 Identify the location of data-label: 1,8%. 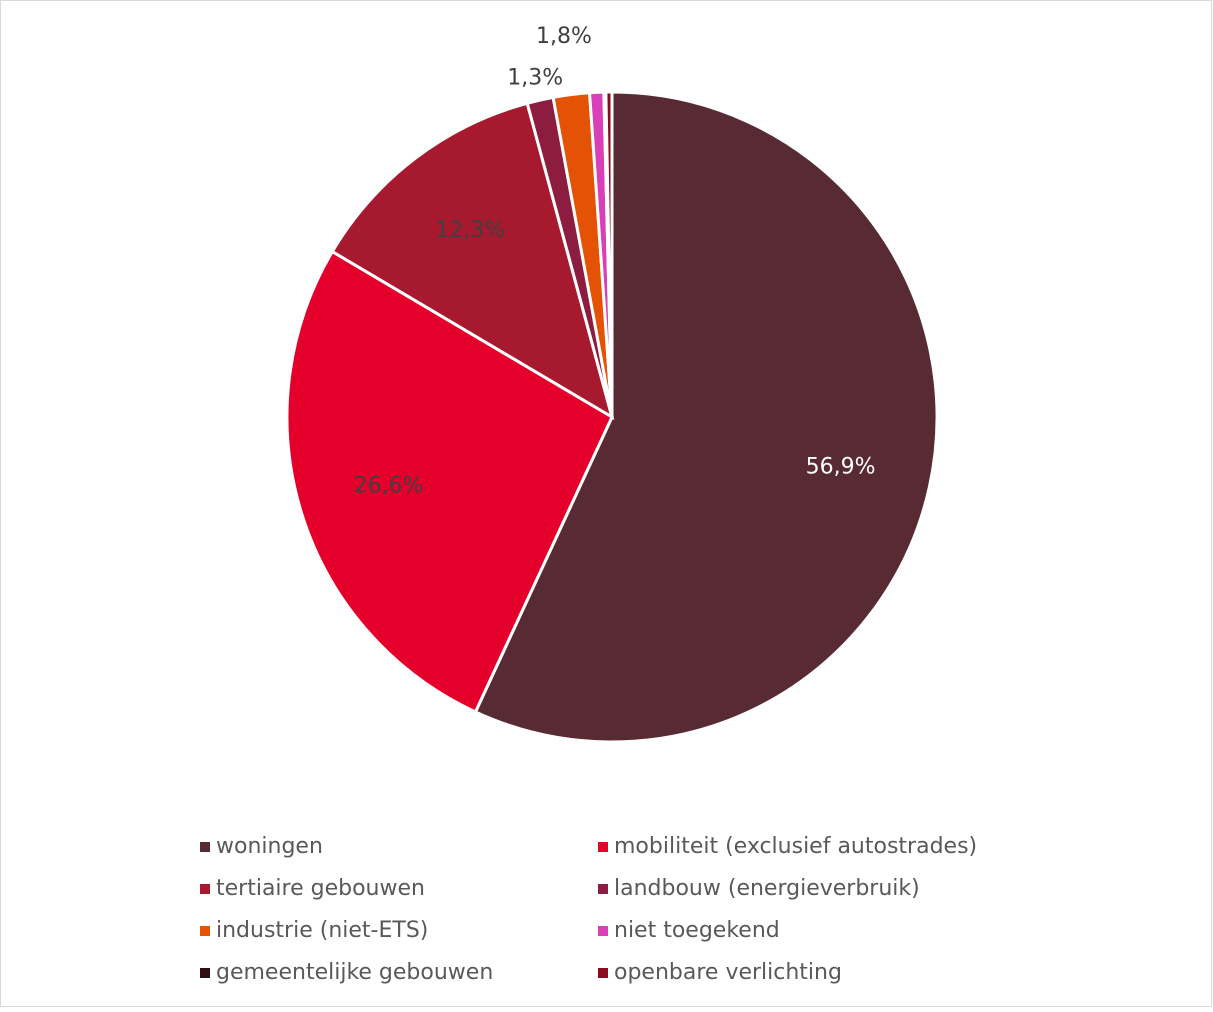
(564, 36).